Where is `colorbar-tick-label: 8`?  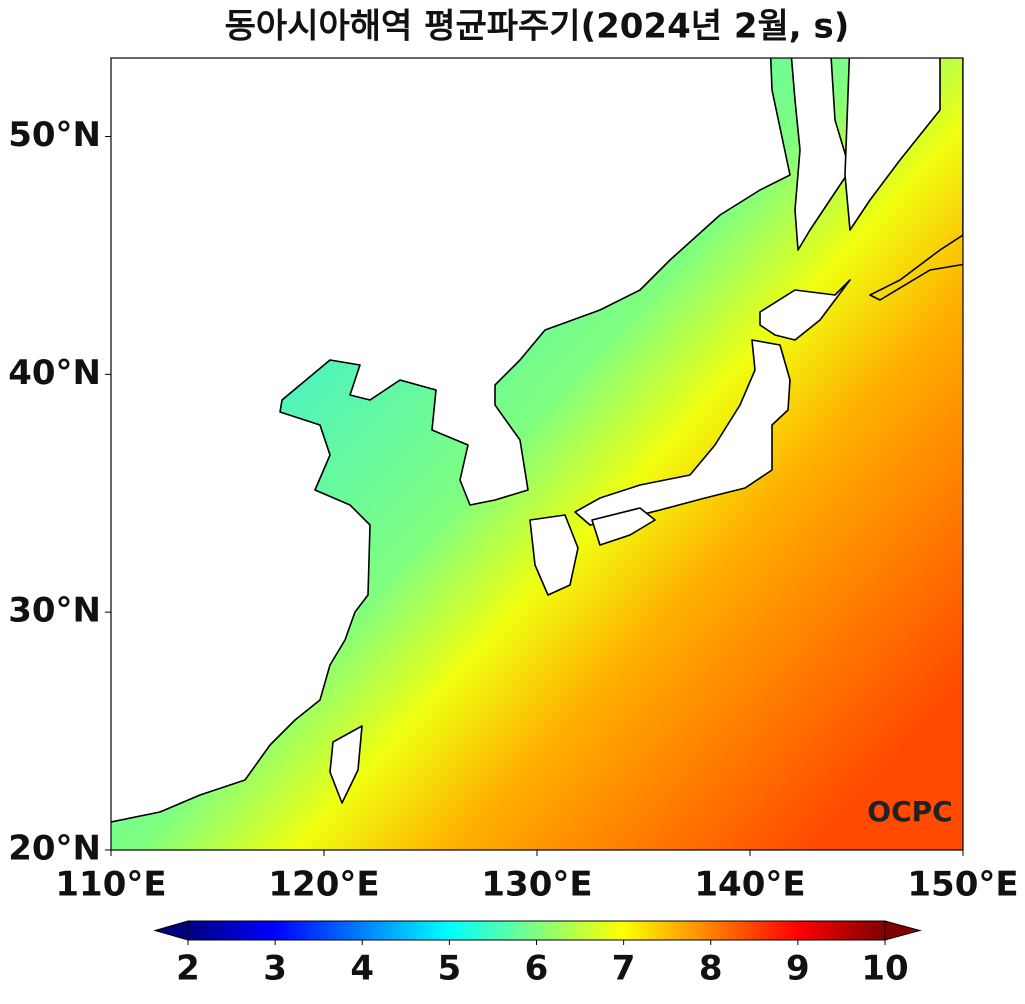 colorbar-tick-label: 8 is located at coordinates (711, 969).